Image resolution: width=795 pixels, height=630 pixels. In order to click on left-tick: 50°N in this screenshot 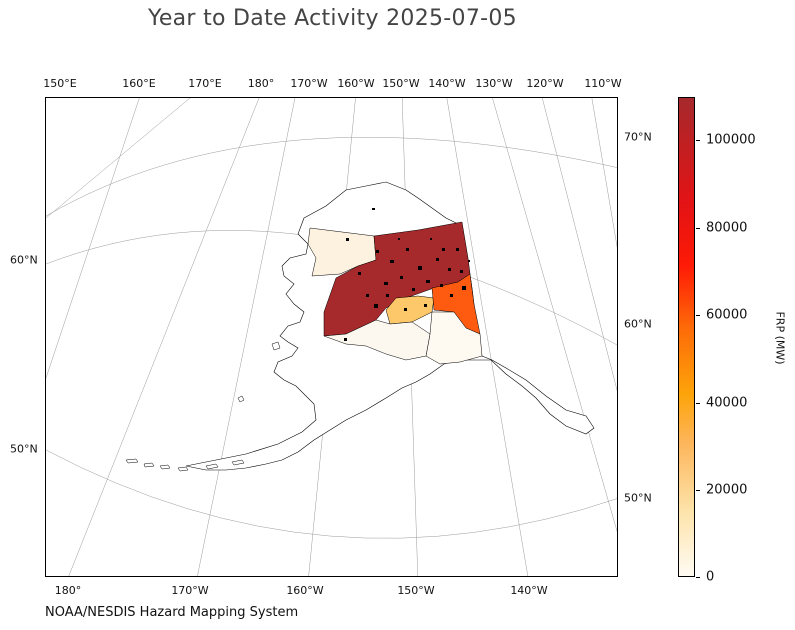, I will do `click(24, 449)`.